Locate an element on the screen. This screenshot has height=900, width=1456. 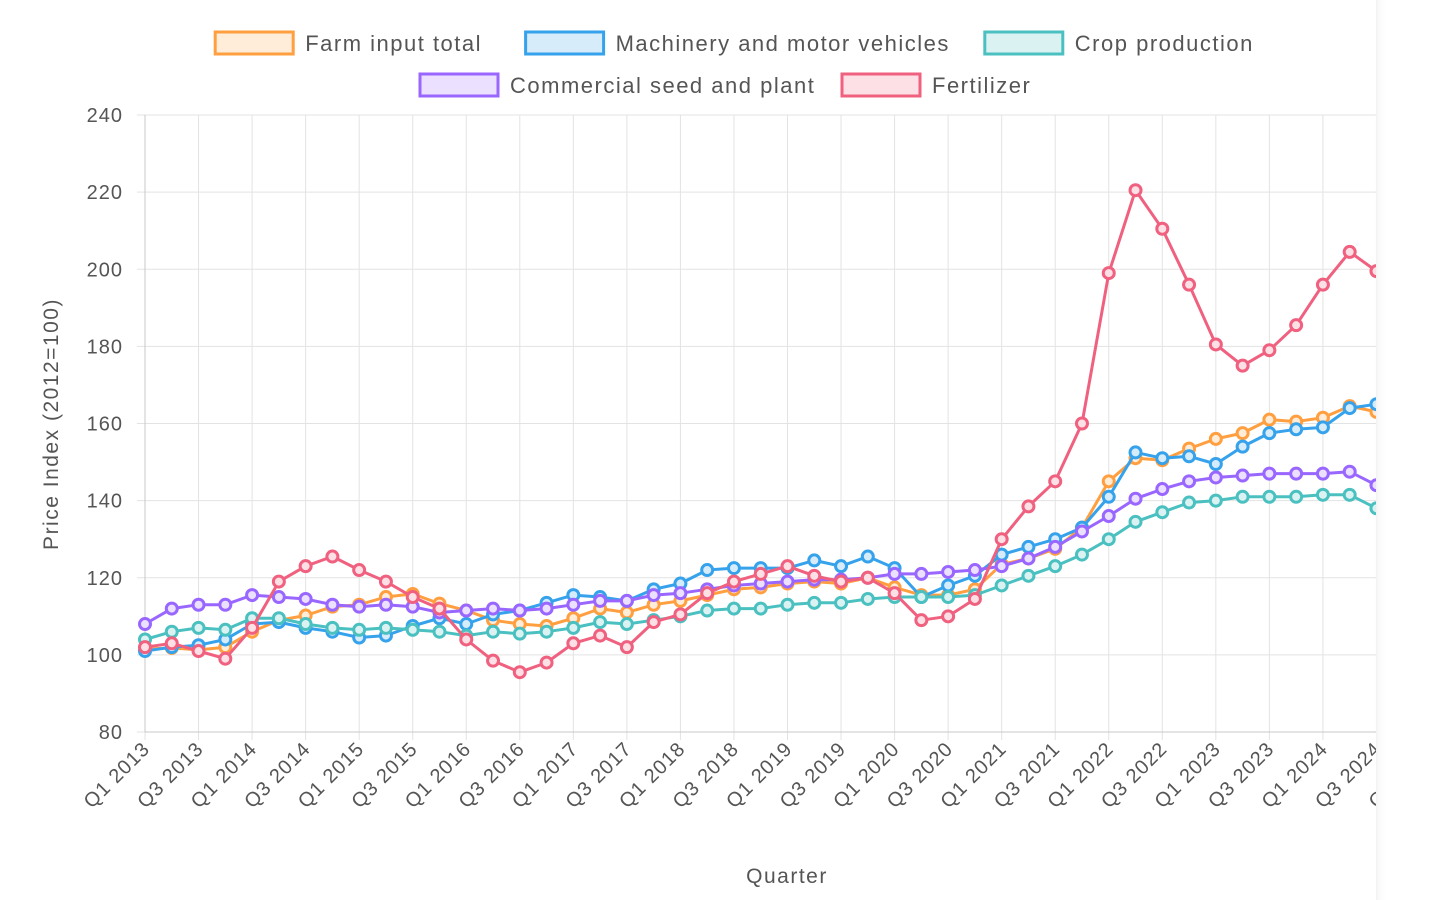
legend-item-crop-production: Crop production is located at coordinates (1118, 43).